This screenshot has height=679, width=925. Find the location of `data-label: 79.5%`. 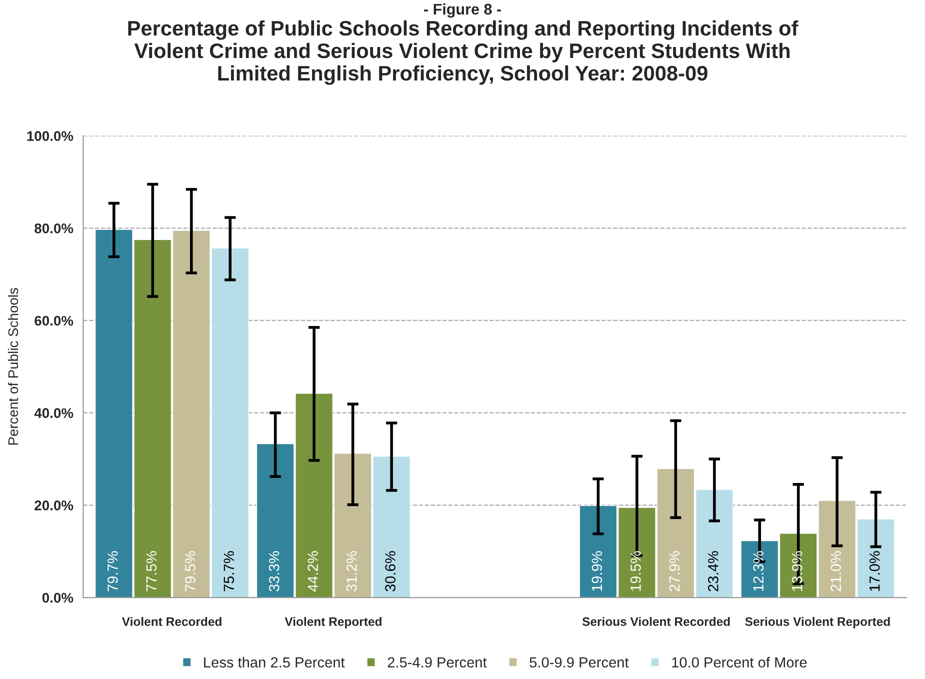

data-label: 79.5% is located at coordinates (190, 571).